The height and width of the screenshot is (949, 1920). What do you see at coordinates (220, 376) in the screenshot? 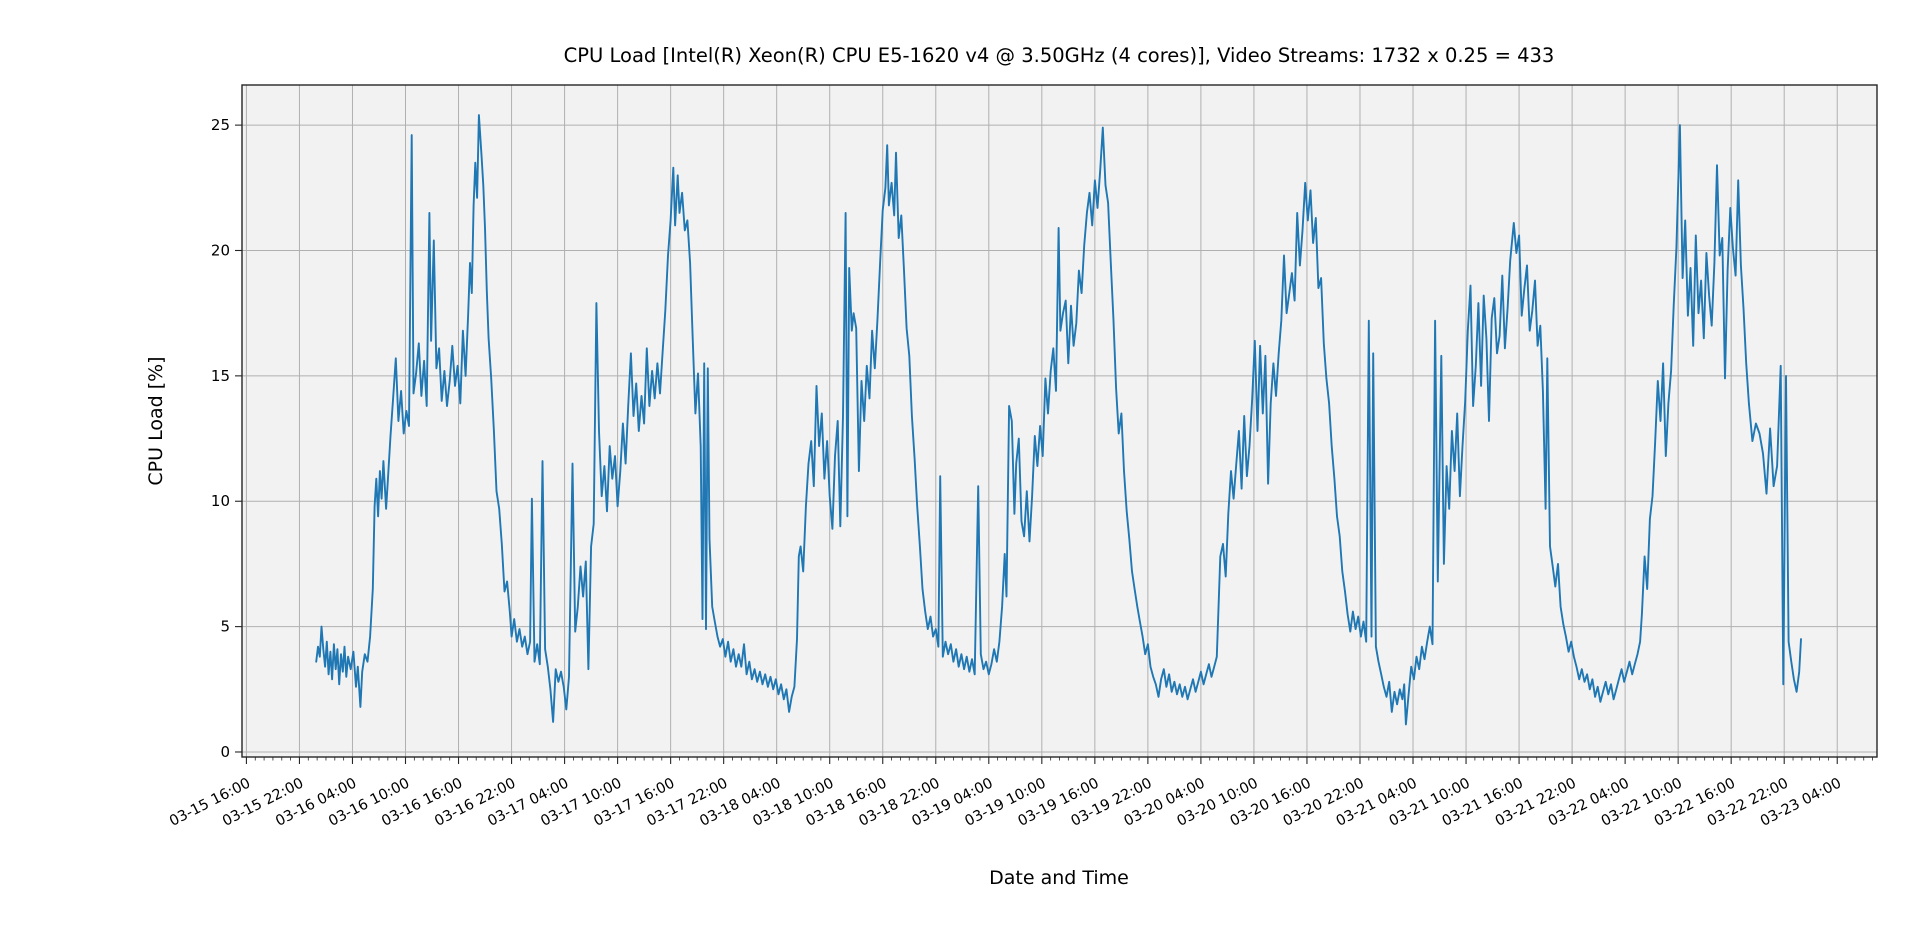
I see `y-tick-label: 15` at bounding box center [220, 376].